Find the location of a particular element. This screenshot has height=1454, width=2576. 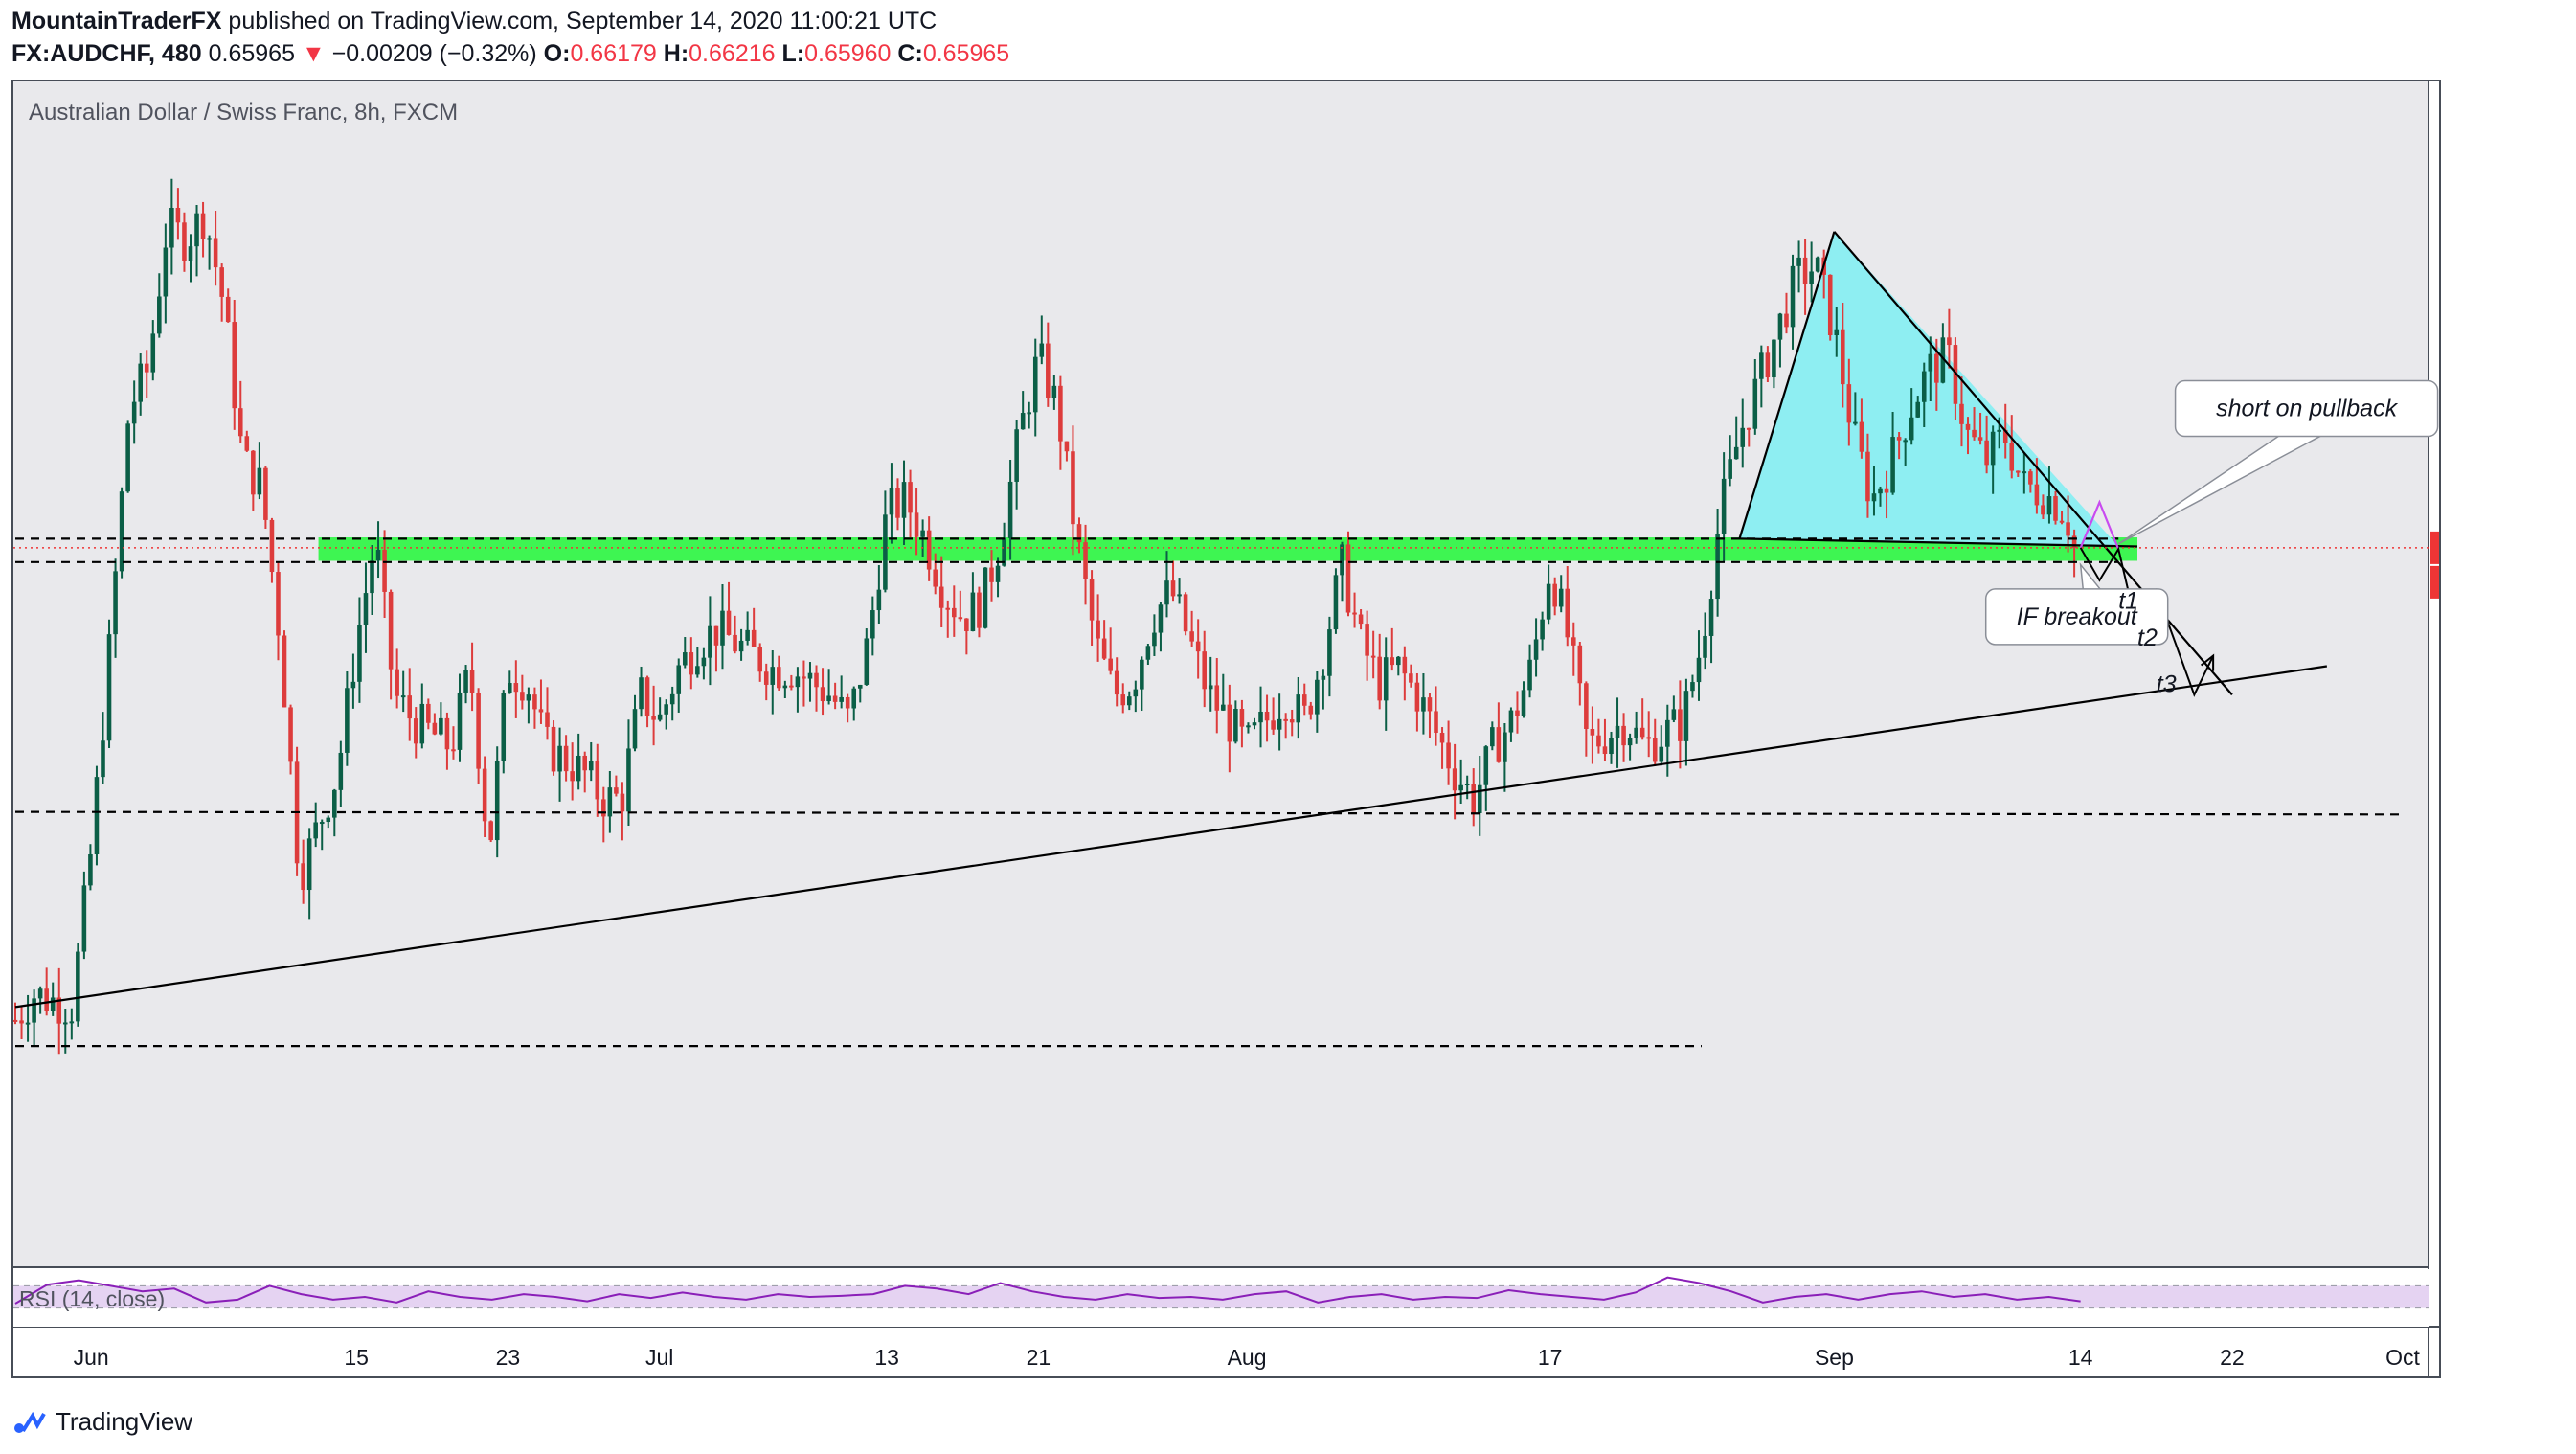

short-on-pullback-callout: short on pullback is located at coordinates (2278, 462).